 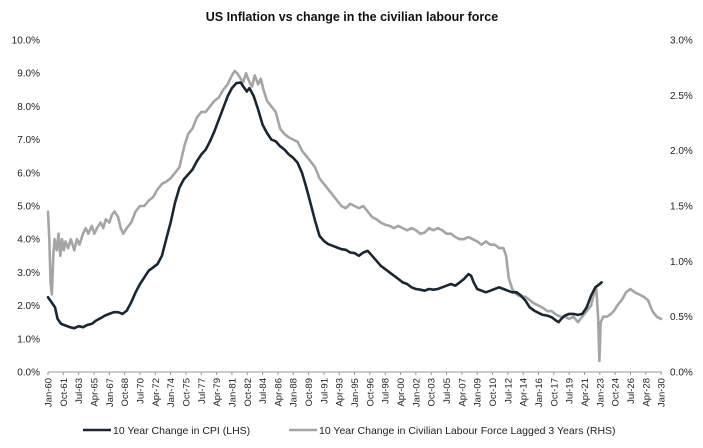 What do you see at coordinates (646, 392) in the screenshot?
I see `x-axis-tick-label: Apr-28` at bounding box center [646, 392].